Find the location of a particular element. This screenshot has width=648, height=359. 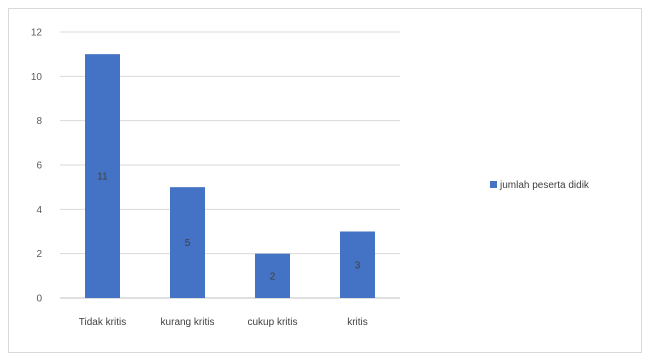

x-category-label: kurang kritis is located at coordinates (188, 322).